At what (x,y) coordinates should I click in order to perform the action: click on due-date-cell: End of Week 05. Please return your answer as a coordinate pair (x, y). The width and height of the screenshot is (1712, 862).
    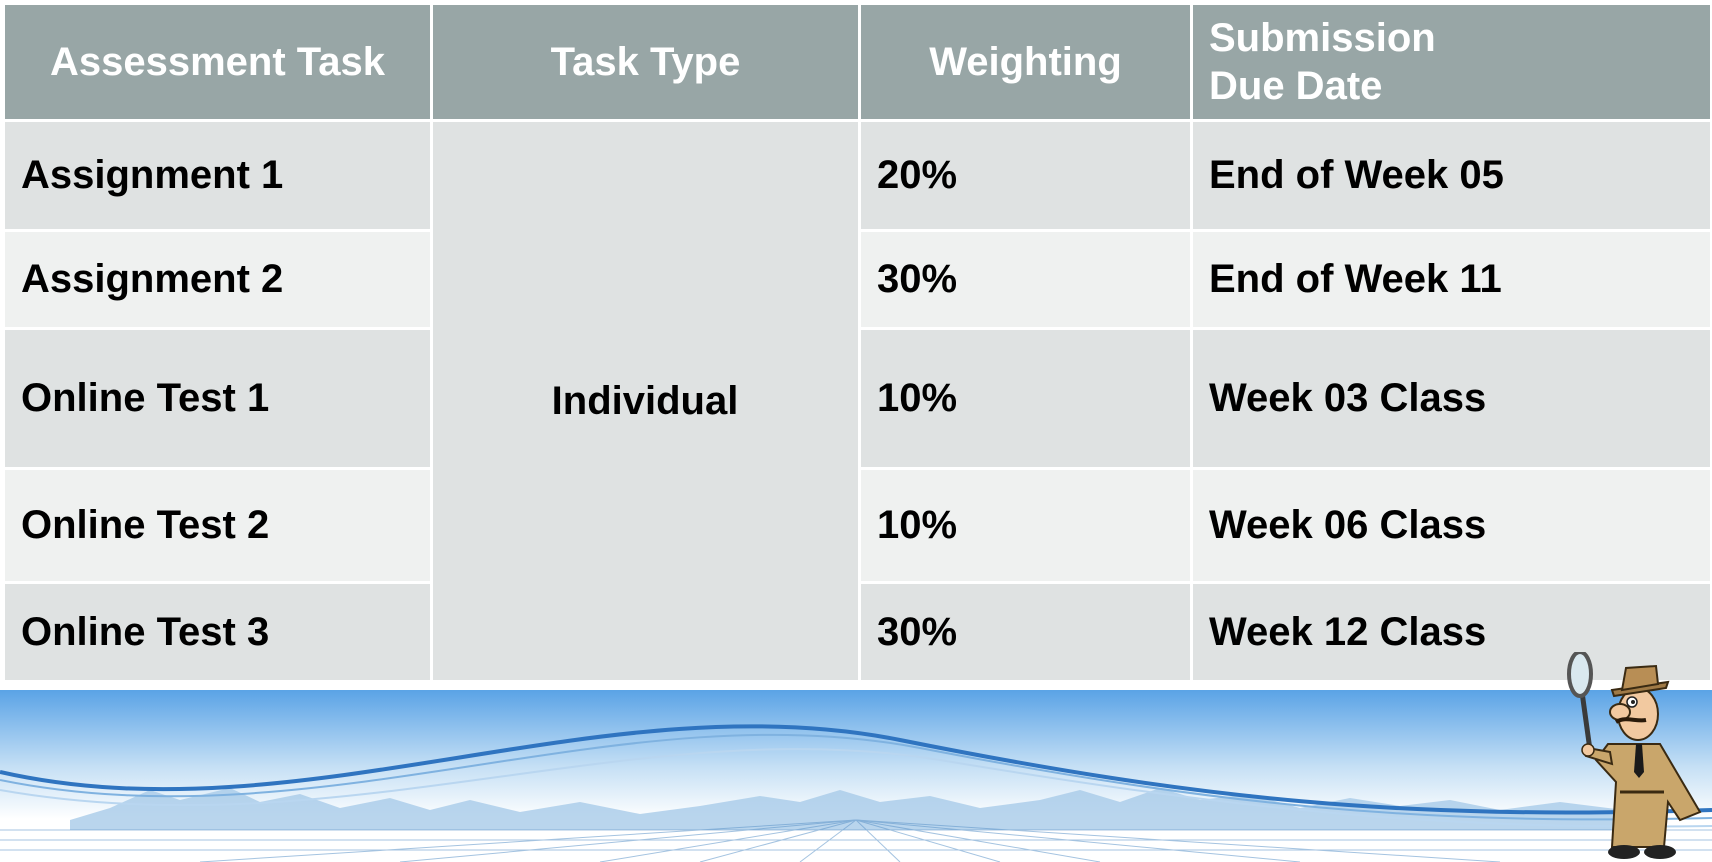
    Looking at the image, I should click on (1451, 175).